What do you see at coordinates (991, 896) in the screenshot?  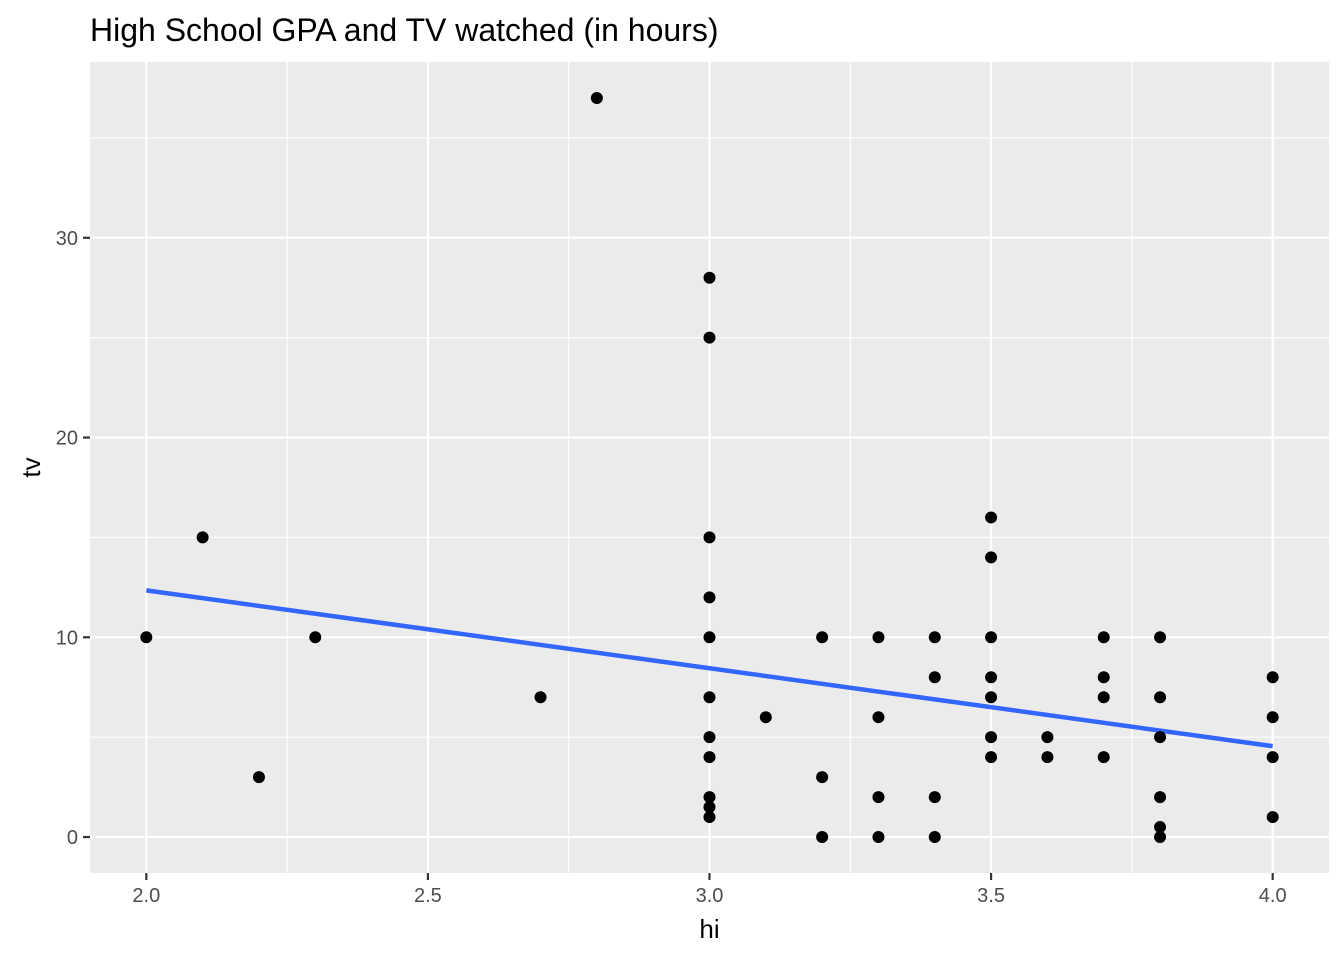 I see `x-tick-label: 3.5` at bounding box center [991, 896].